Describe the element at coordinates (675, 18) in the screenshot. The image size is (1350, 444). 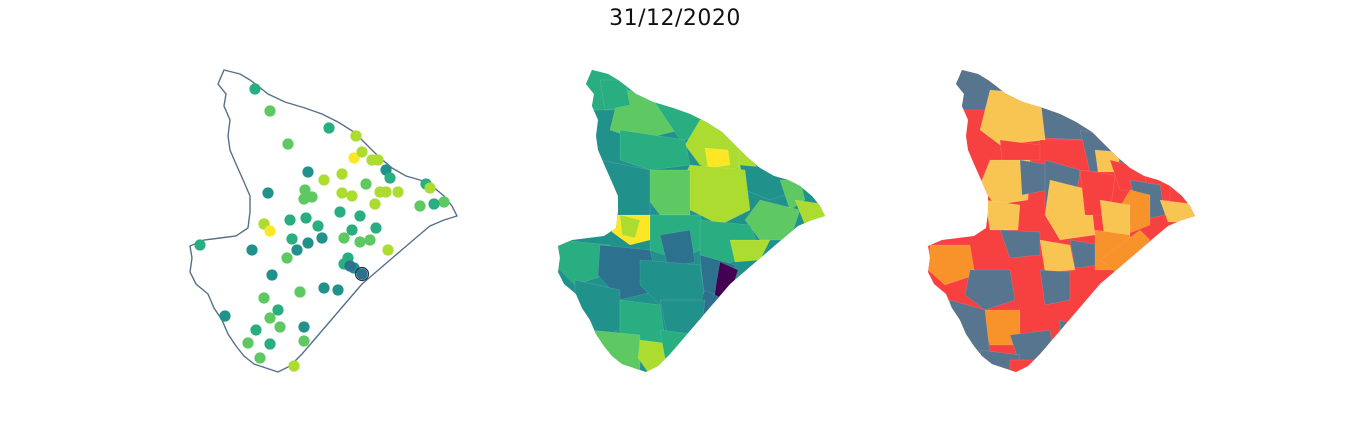
I see `figure-title: 31/12/2020` at that location.